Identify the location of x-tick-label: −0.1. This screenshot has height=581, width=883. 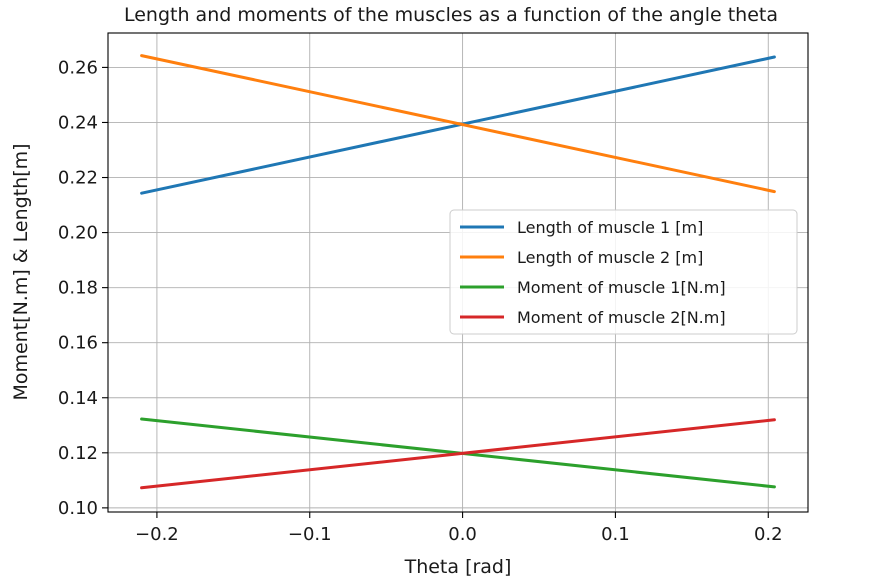
(310, 534).